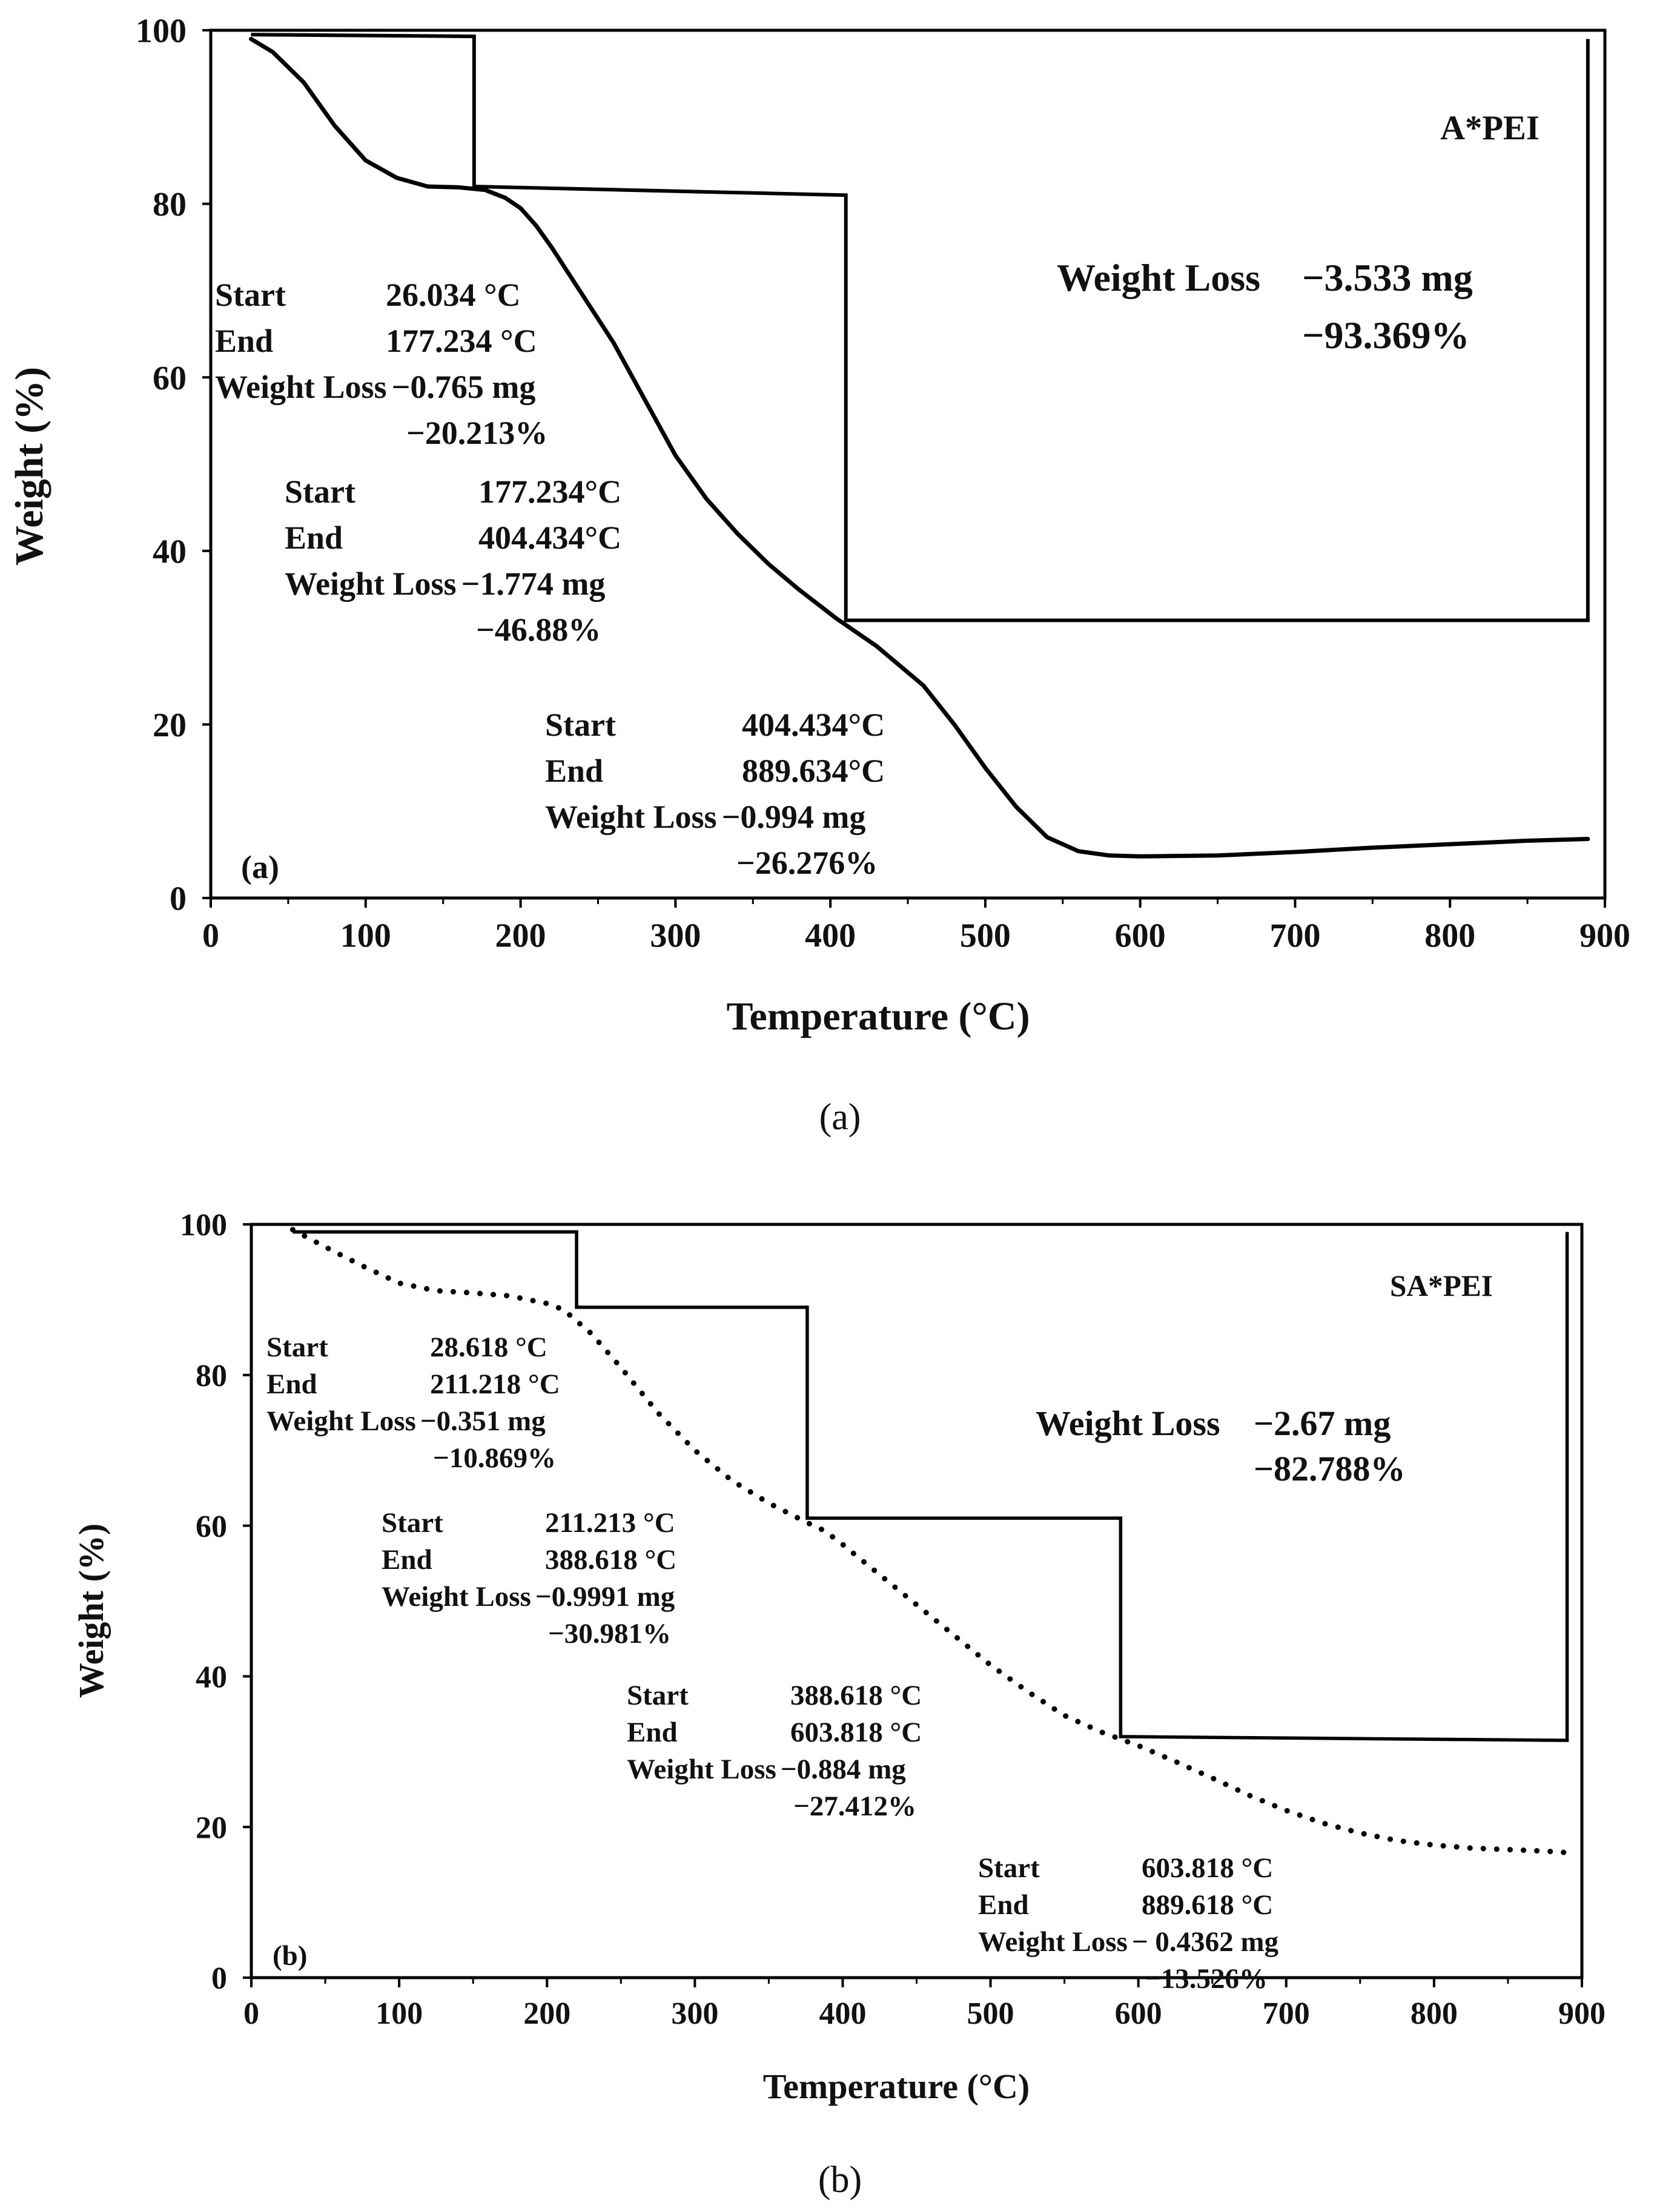 This screenshot has height=2212, width=1680. I want to click on panel-b-x-tick-label: 100, so click(399, 2014).